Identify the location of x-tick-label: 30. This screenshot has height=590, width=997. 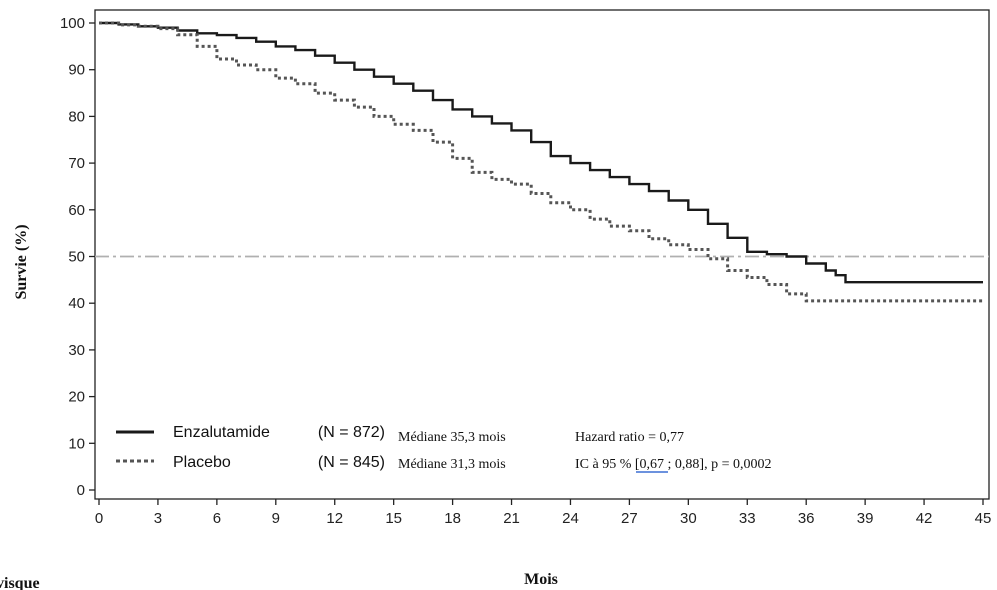
(688, 518).